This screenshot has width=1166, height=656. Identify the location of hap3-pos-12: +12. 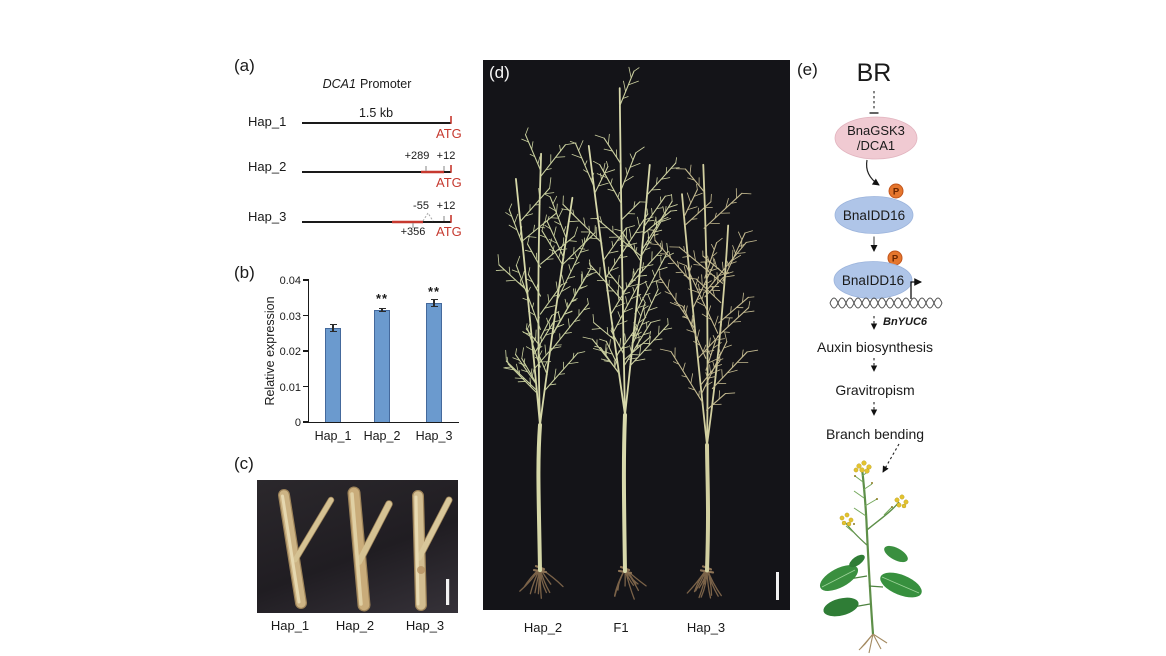
(446, 206).